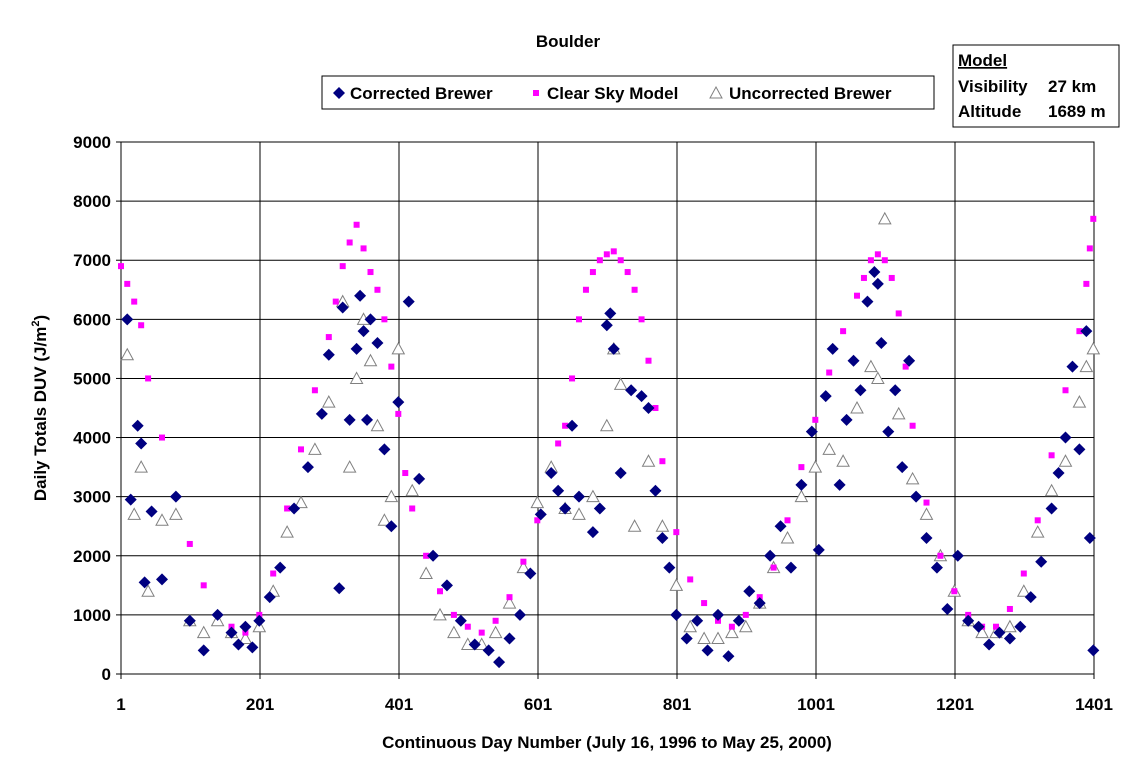 The height and width of the screenshot is (778, 1138). Describe the element at coordinates (92, 378) in the screenshot. I see `y-tick-label: 5000` at that location.